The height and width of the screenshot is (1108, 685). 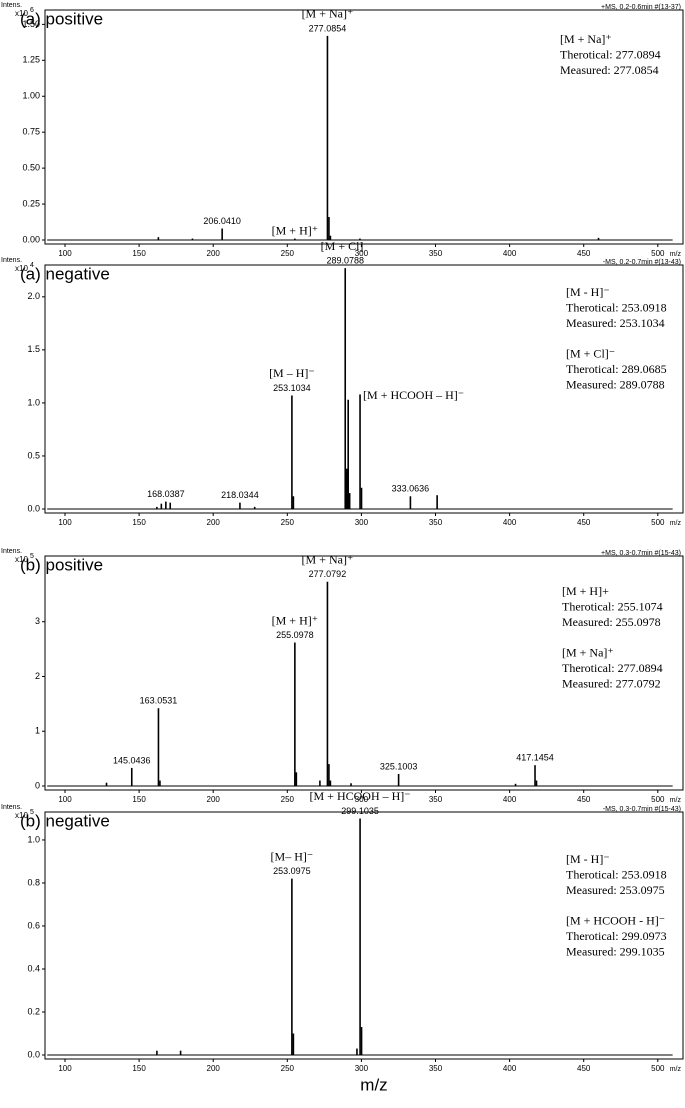 I want to click on y-tick-label: 0.75, so click(x=31, y=132).